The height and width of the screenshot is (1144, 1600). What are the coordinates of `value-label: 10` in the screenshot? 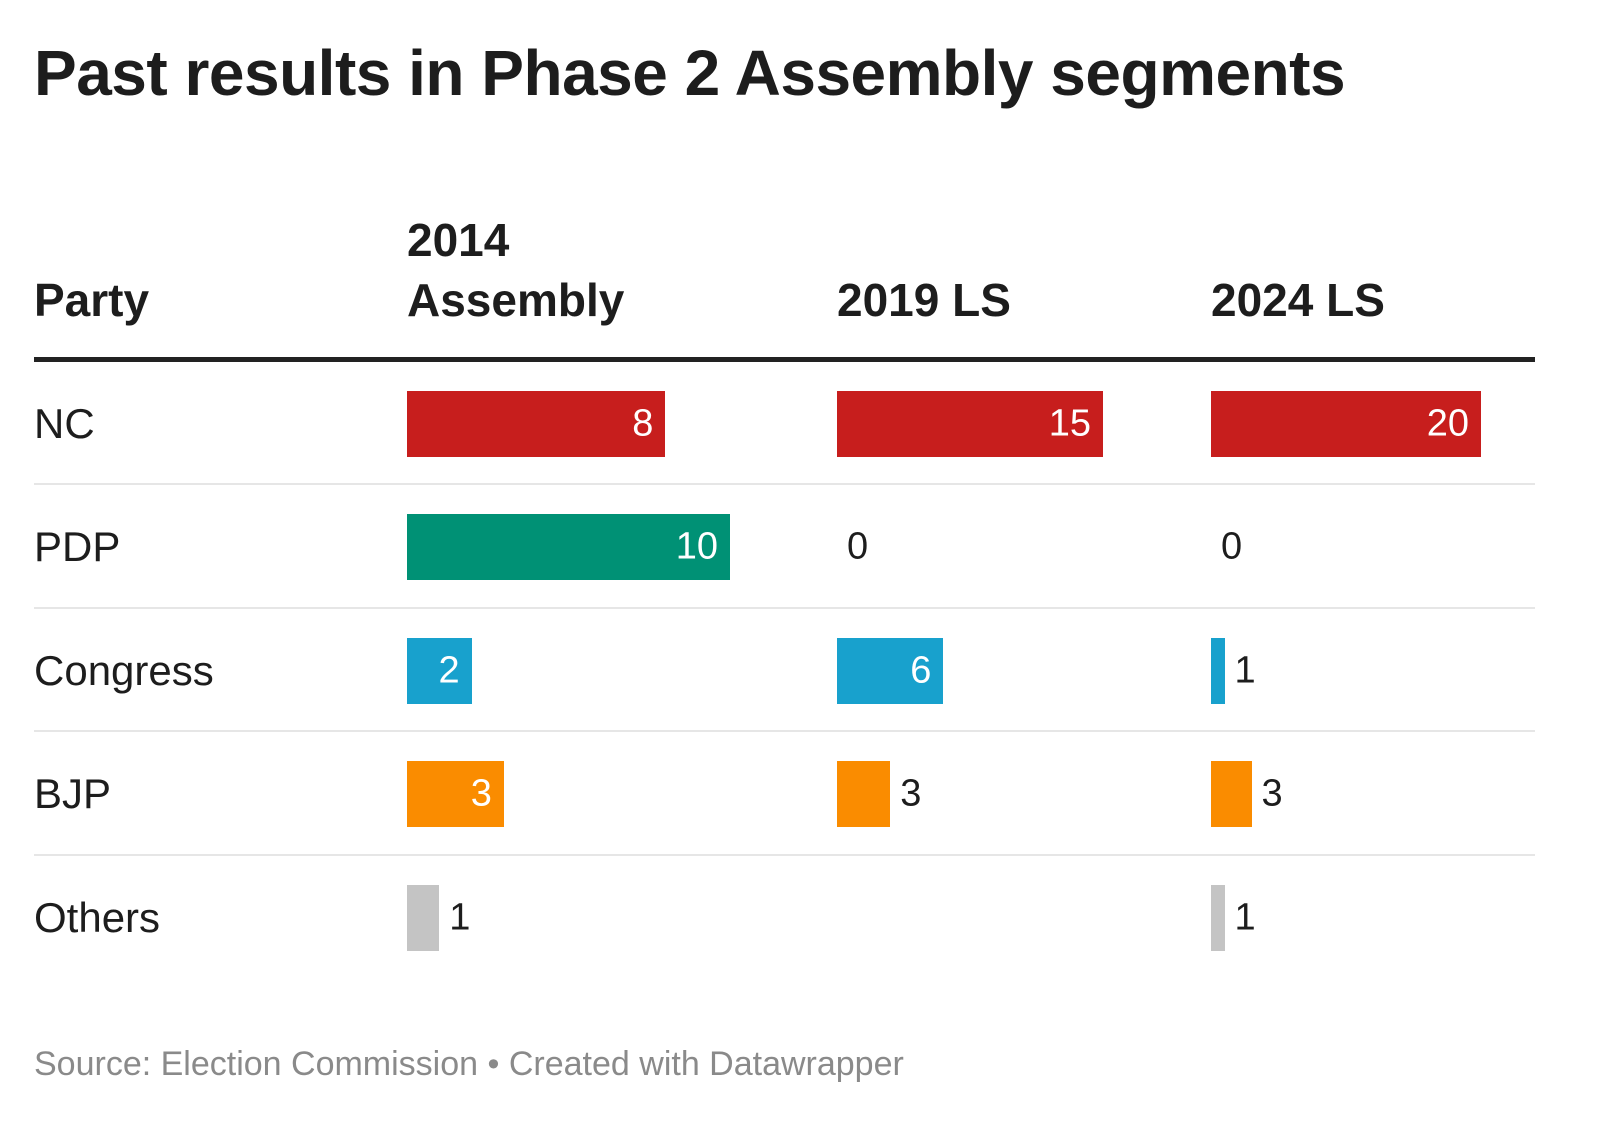 It's located at (696, 546).